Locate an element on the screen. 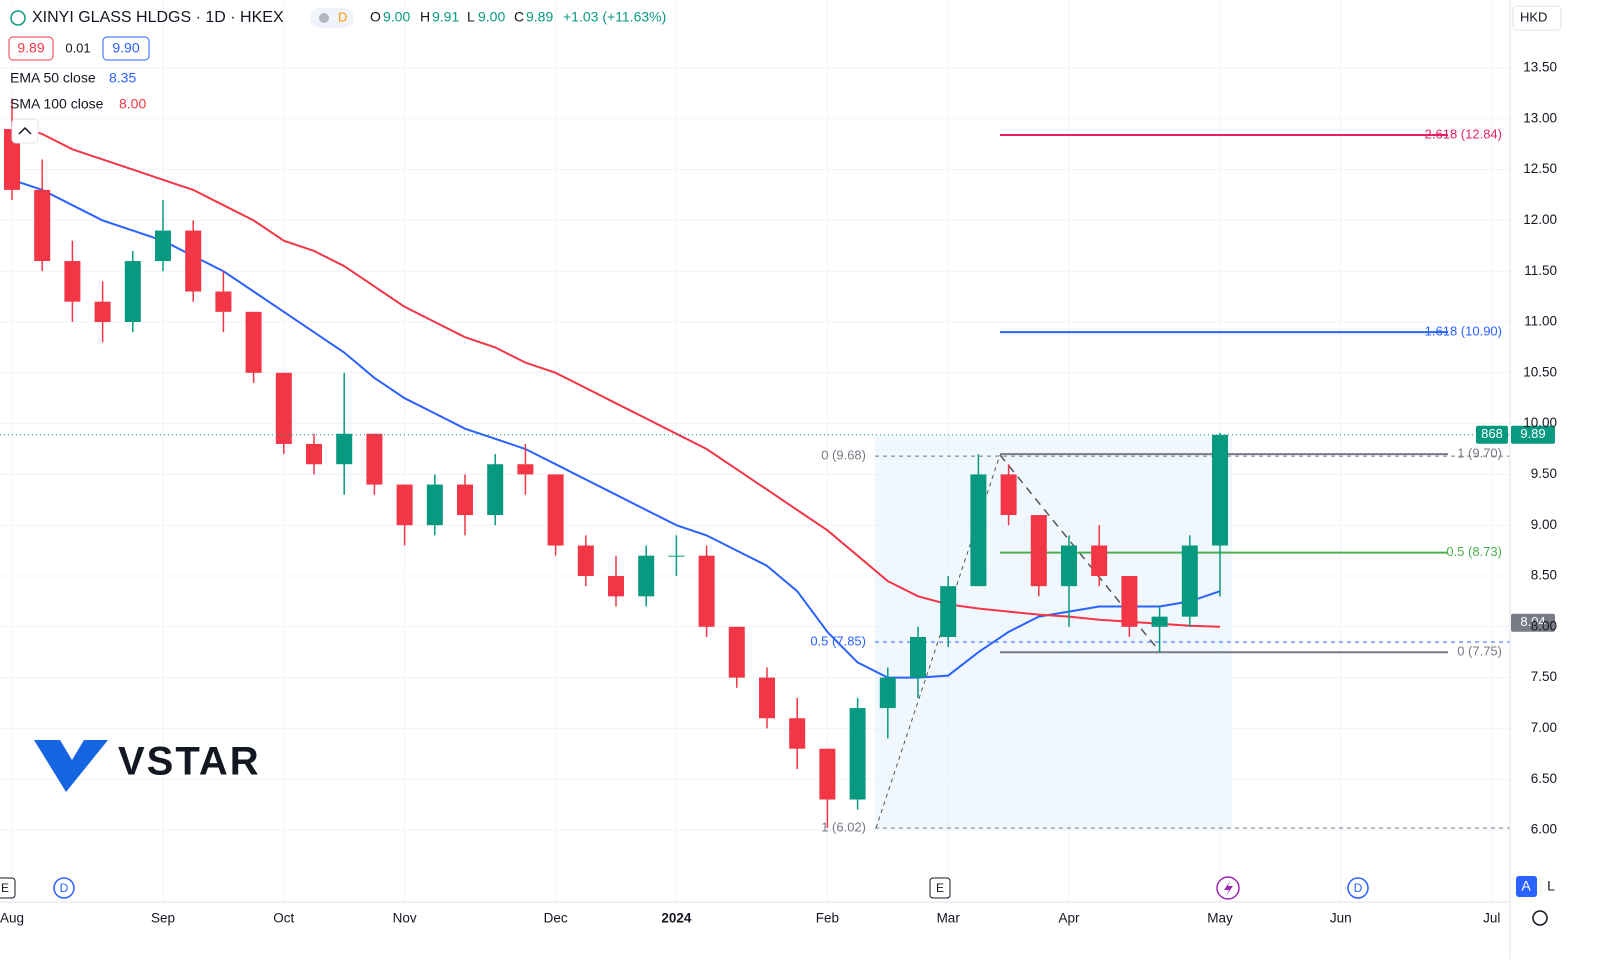 This screenshot has width=1600, height=964. indicator-value: 8.00 is located at coordinates (132, 104).